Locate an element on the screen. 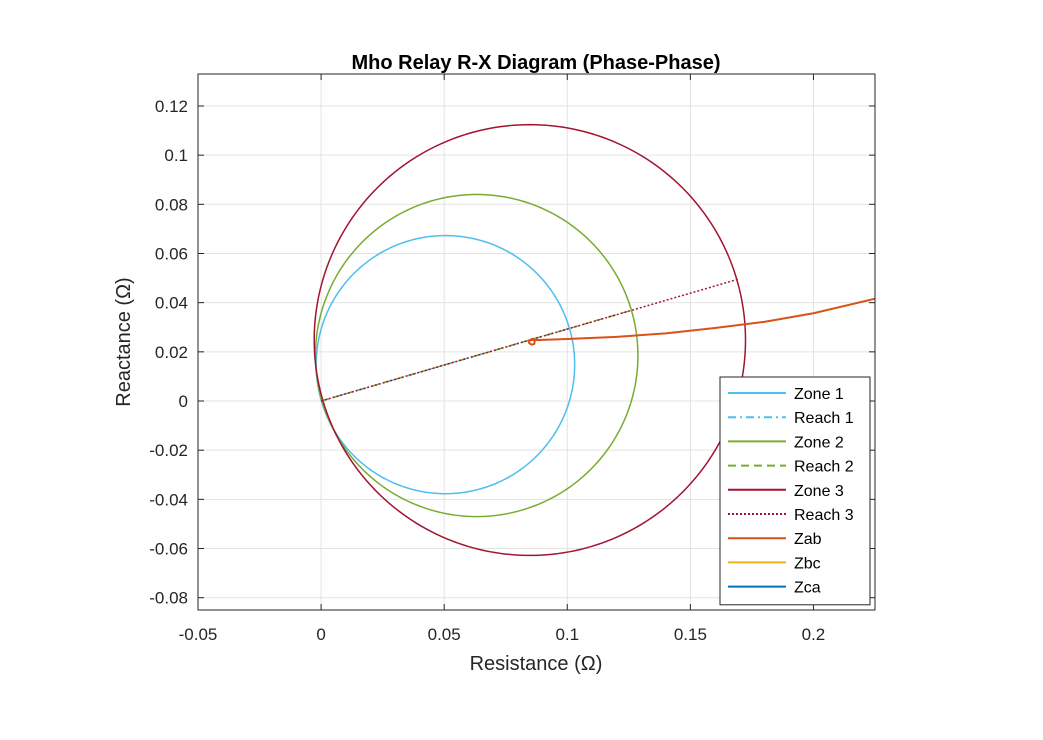  x-tick-label: -0.05 is located at coordinates (198, 634).